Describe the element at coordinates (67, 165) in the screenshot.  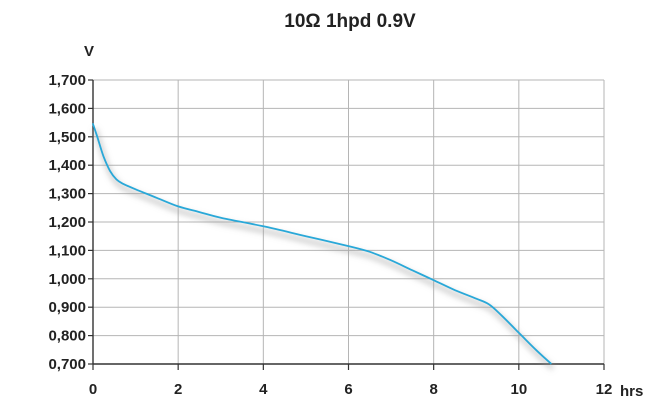
I see `y-tick-label: 1,400` at that location.